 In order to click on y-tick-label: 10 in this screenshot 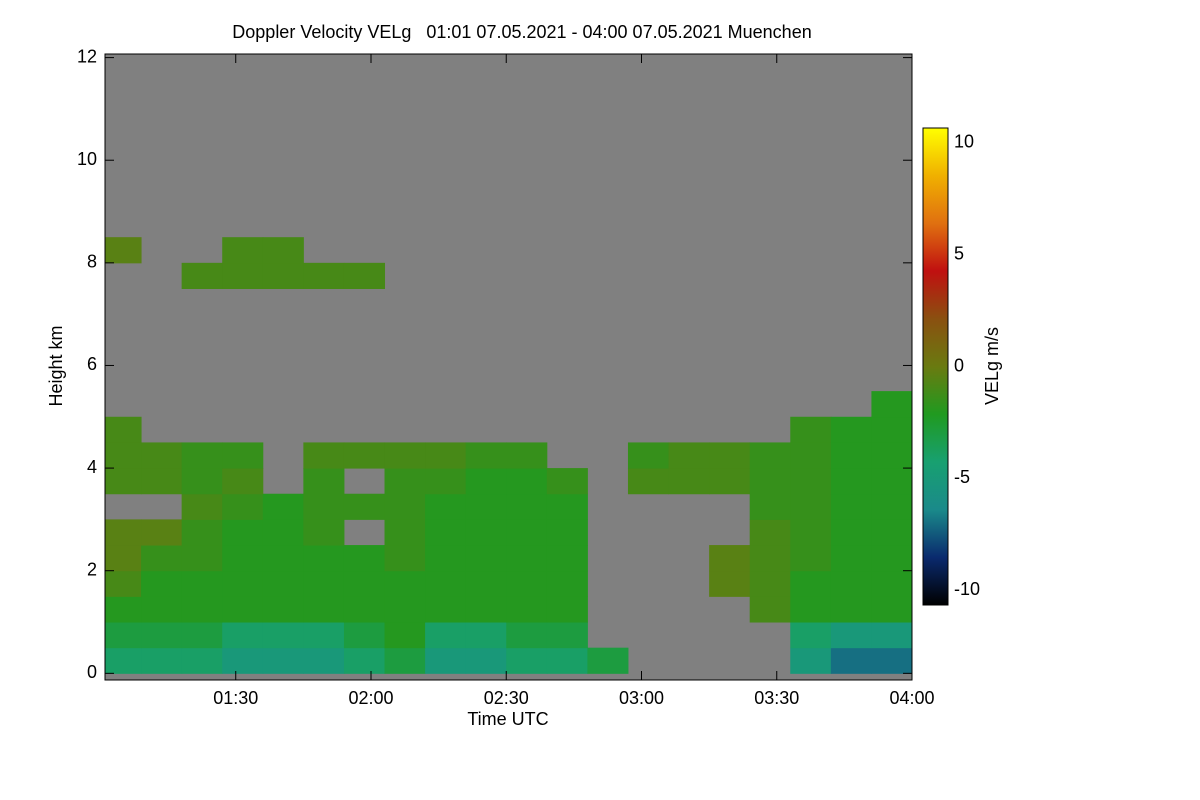, I will do `click(87, 159)`.